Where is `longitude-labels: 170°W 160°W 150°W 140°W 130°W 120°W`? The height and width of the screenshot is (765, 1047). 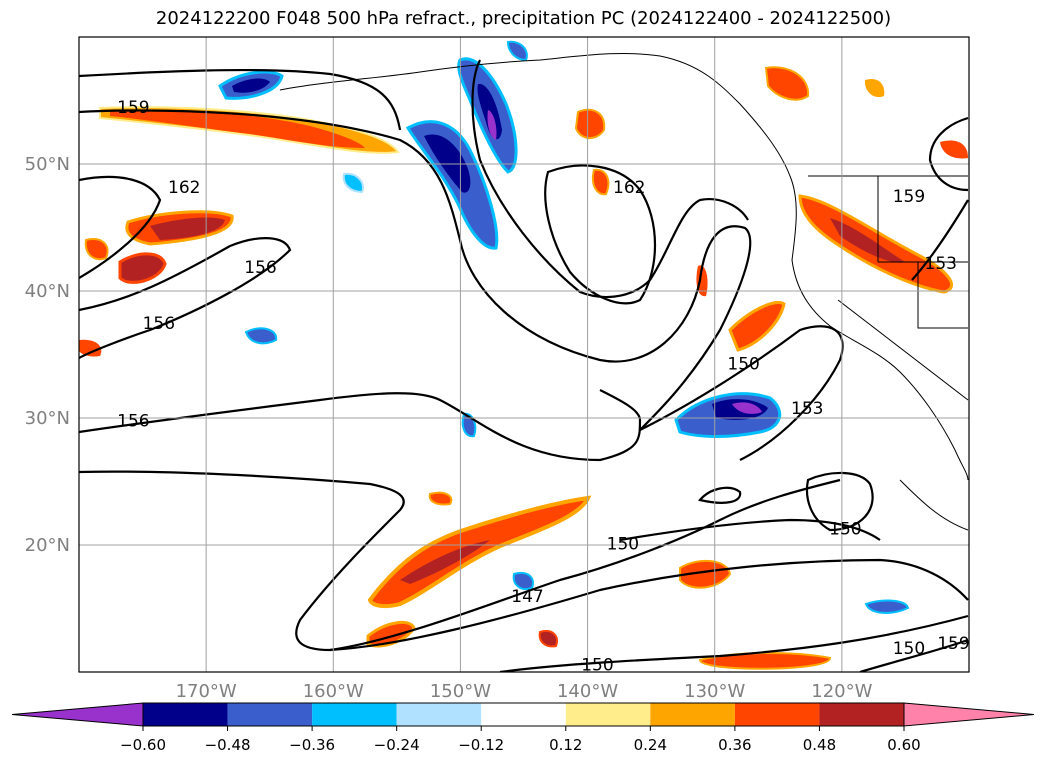
longitude-labels: 170°W 160°W 150°W 140°W 130°W 120°W is located at coordinates (524, 691).